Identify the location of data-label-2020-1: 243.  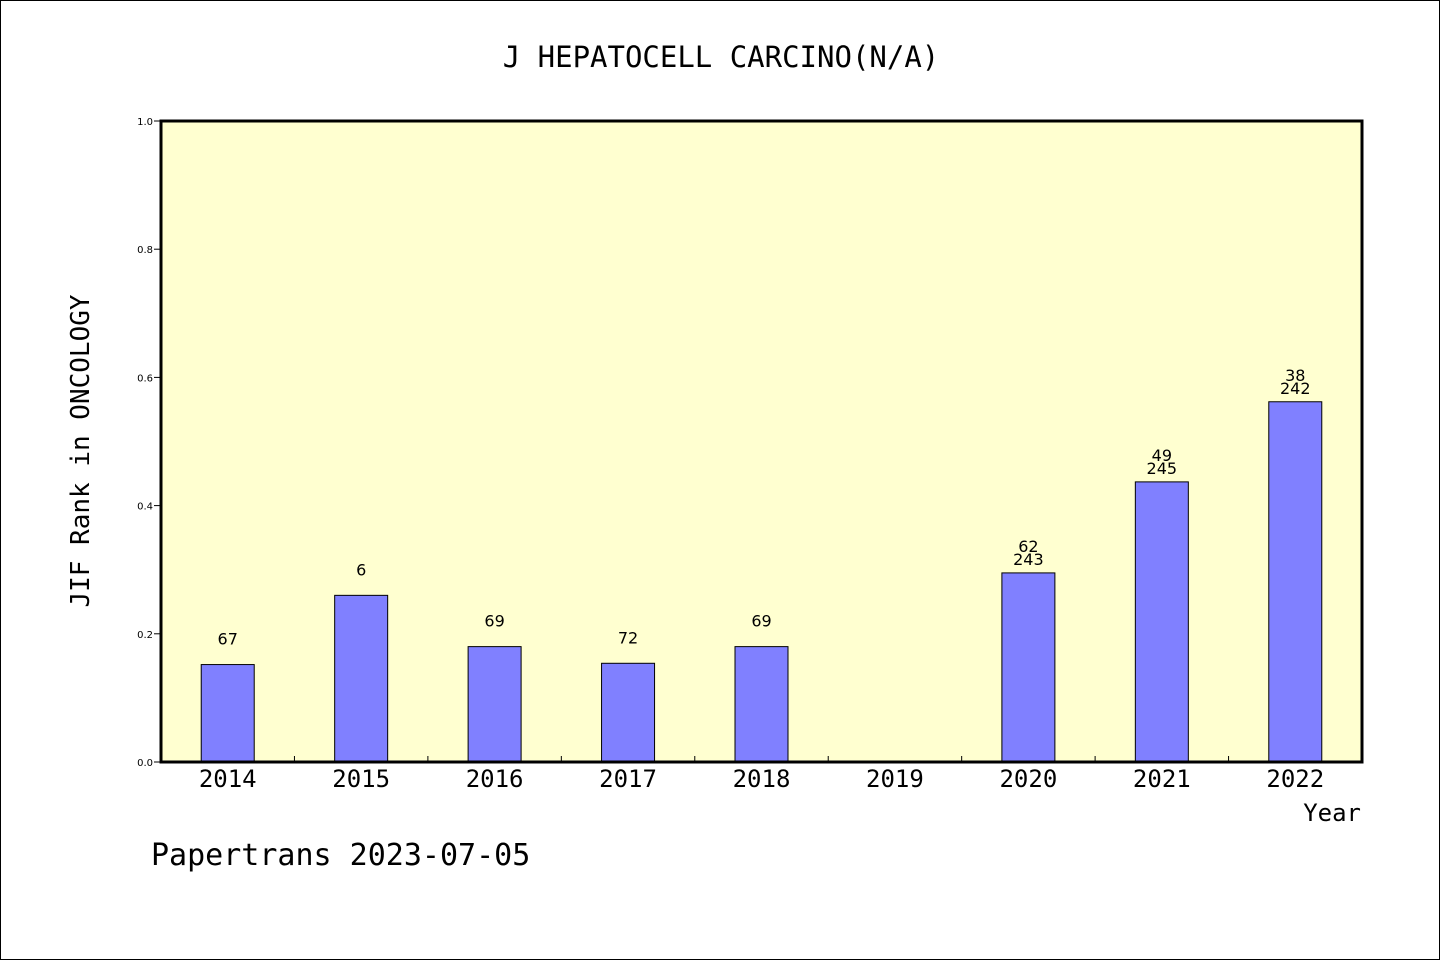
(1028, 559).